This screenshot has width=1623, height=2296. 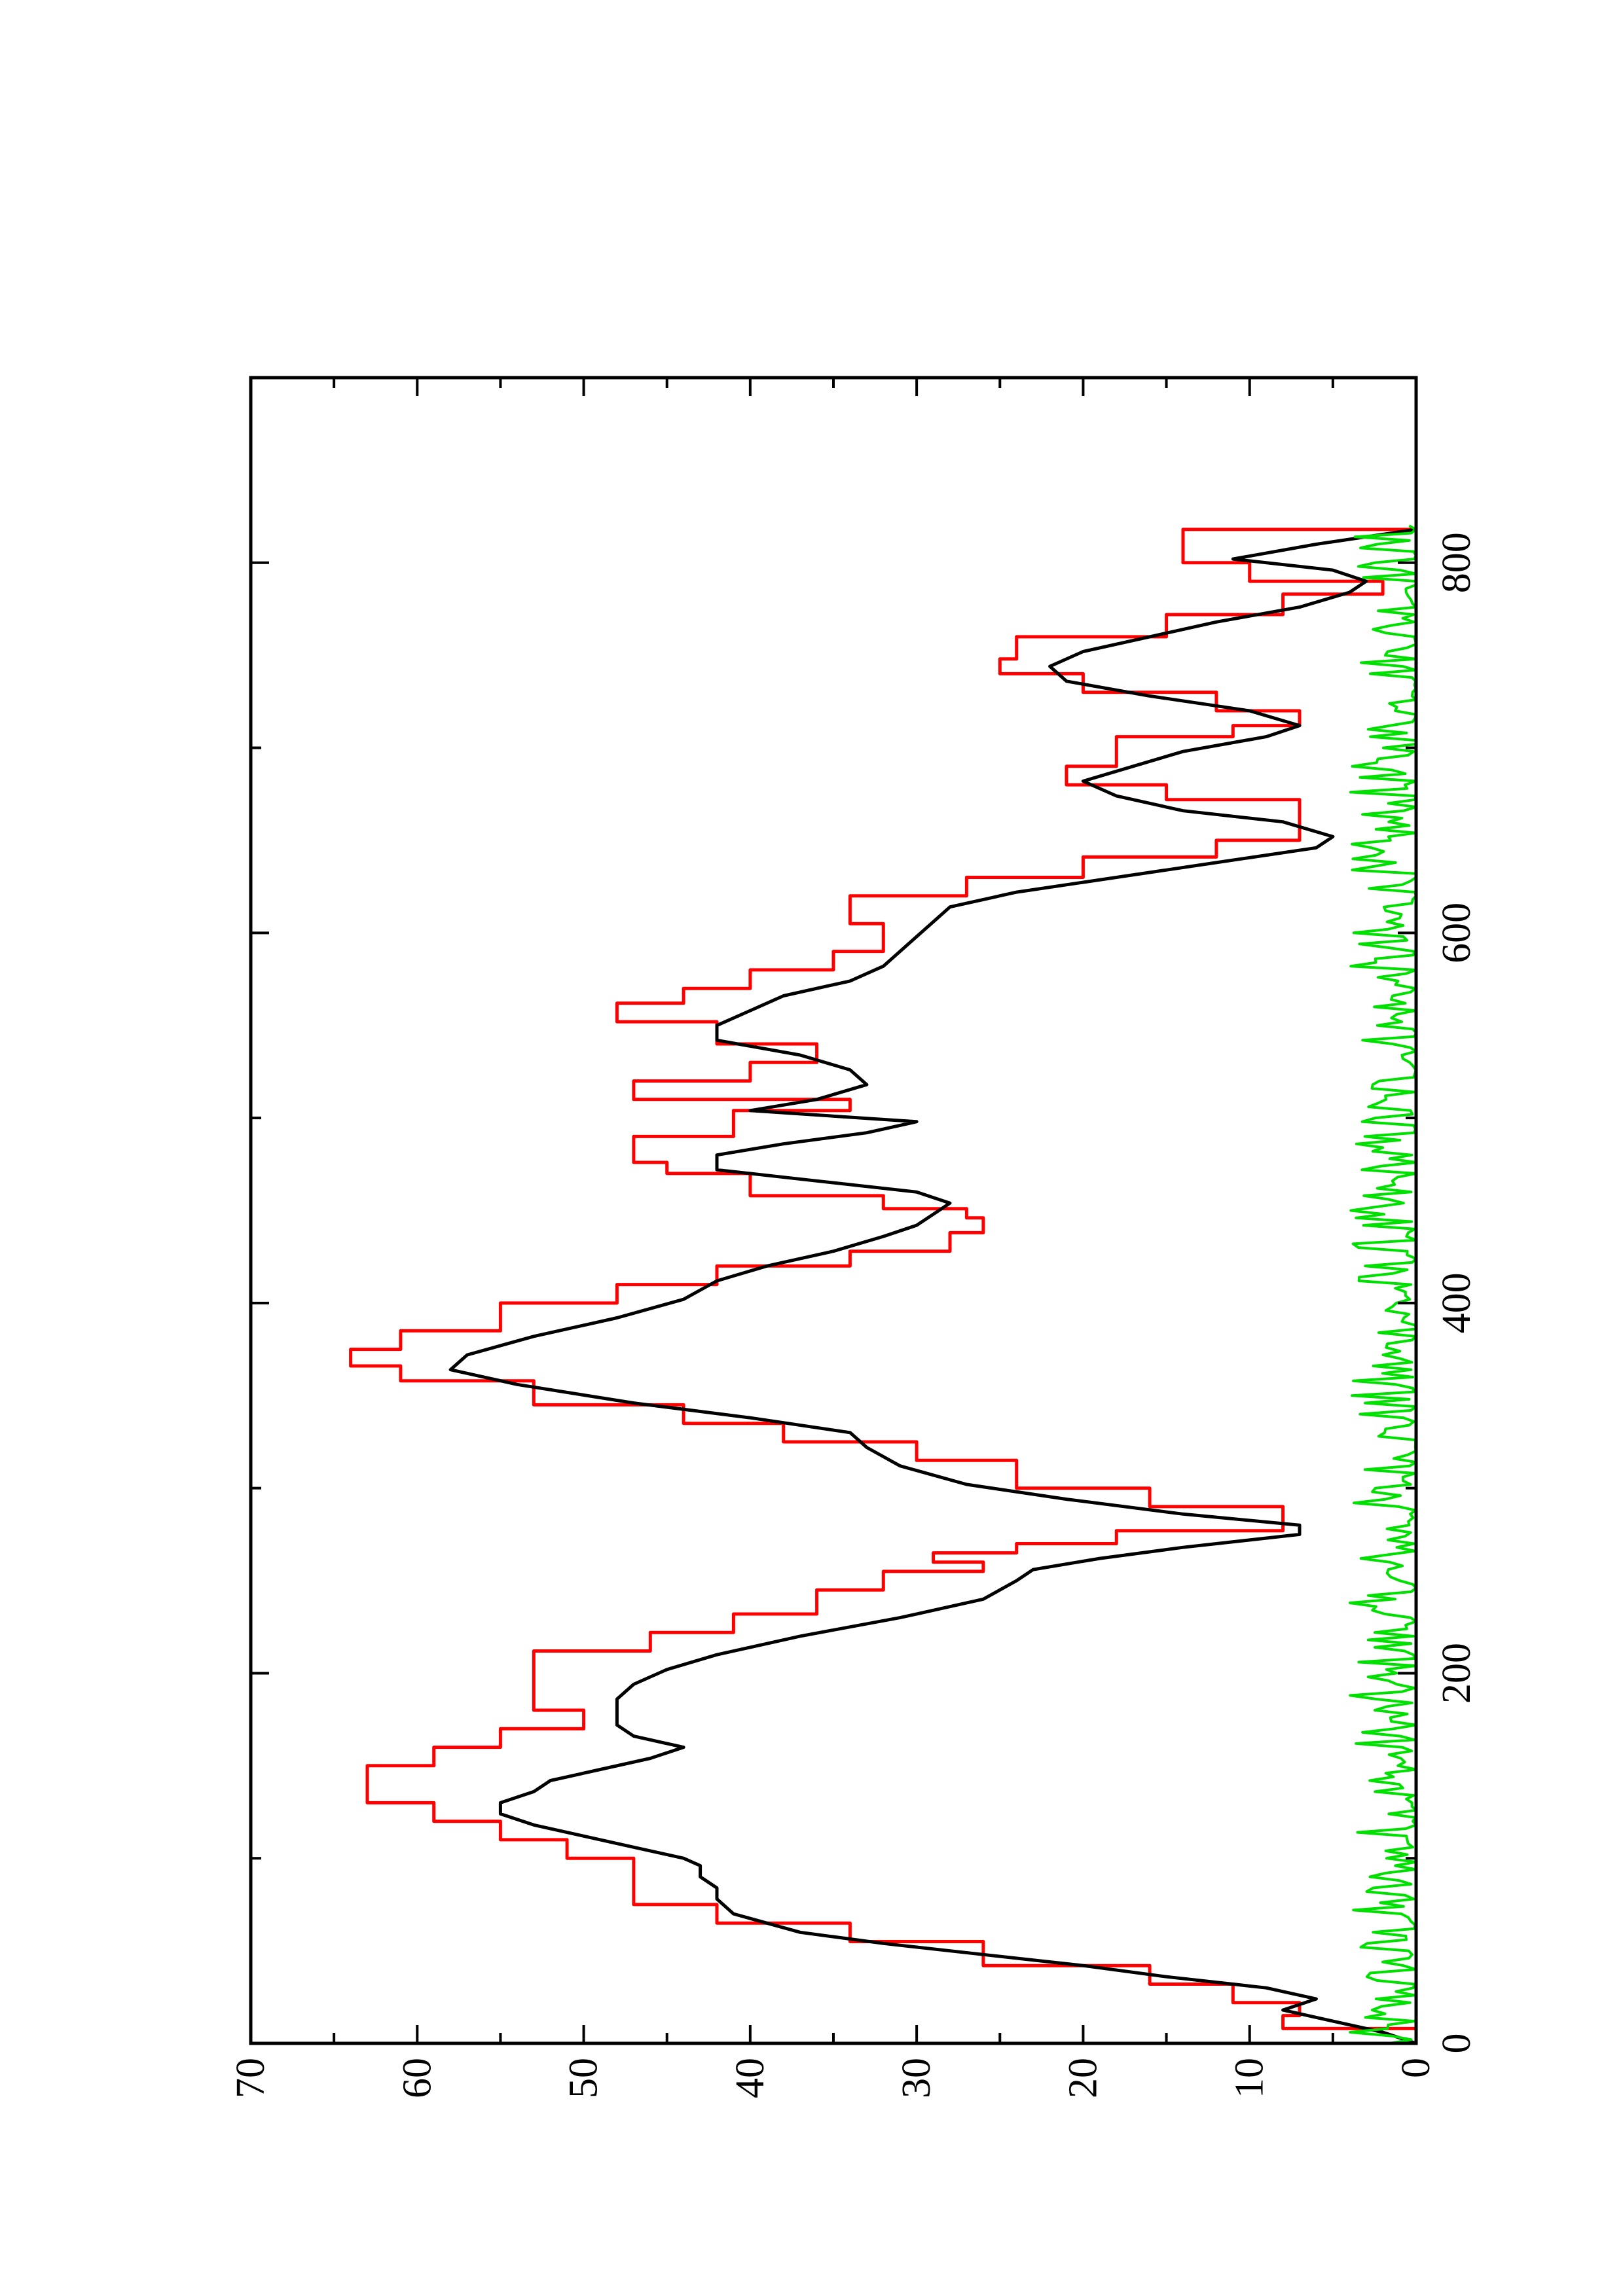 I want to click on y-tick-label: 50, so click(x=584, y=2078).